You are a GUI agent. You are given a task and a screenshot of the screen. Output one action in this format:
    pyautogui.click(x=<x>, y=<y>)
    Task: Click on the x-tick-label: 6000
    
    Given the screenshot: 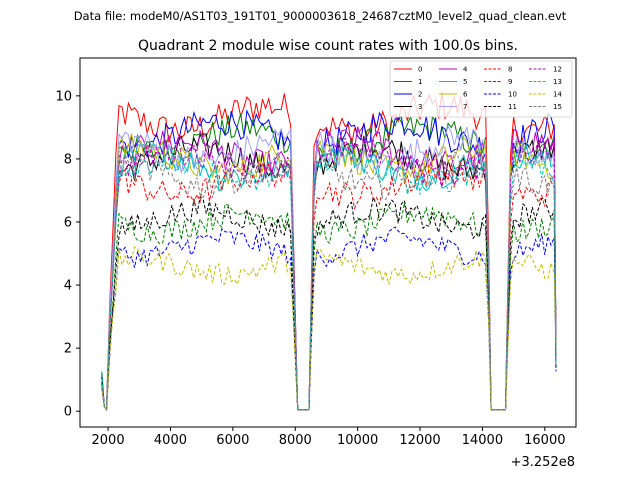 What is the action you would take?
    pyautogui.click(x=232, y=440)
    